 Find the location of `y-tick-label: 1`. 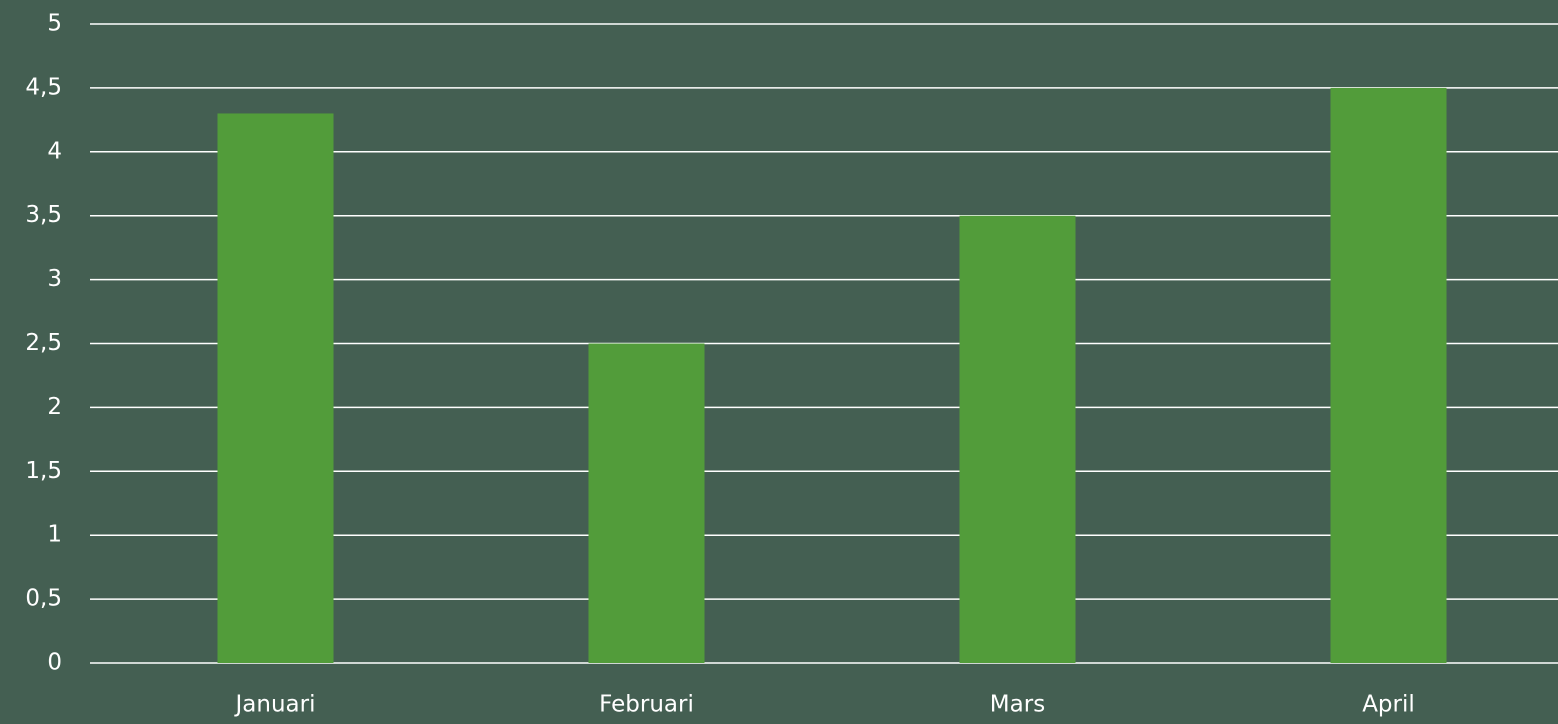

y-tick-label: 1 is located at coordinates (54, 535).